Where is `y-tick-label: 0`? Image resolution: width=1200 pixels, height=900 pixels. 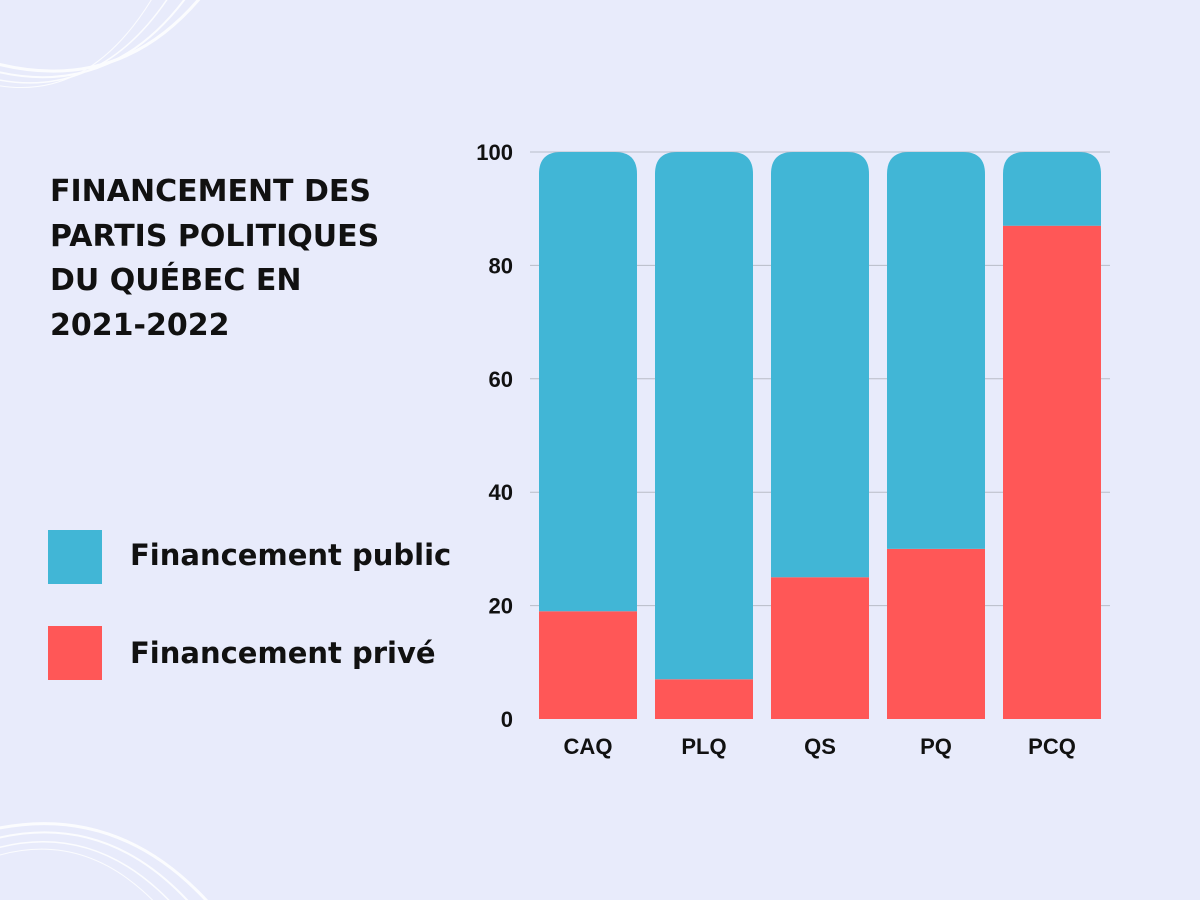 y-tick-label: 0 is located at coordinates (507, 719).